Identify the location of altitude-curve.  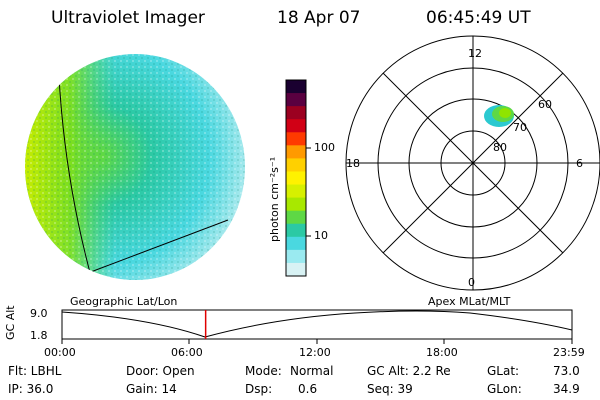
(317, 324).